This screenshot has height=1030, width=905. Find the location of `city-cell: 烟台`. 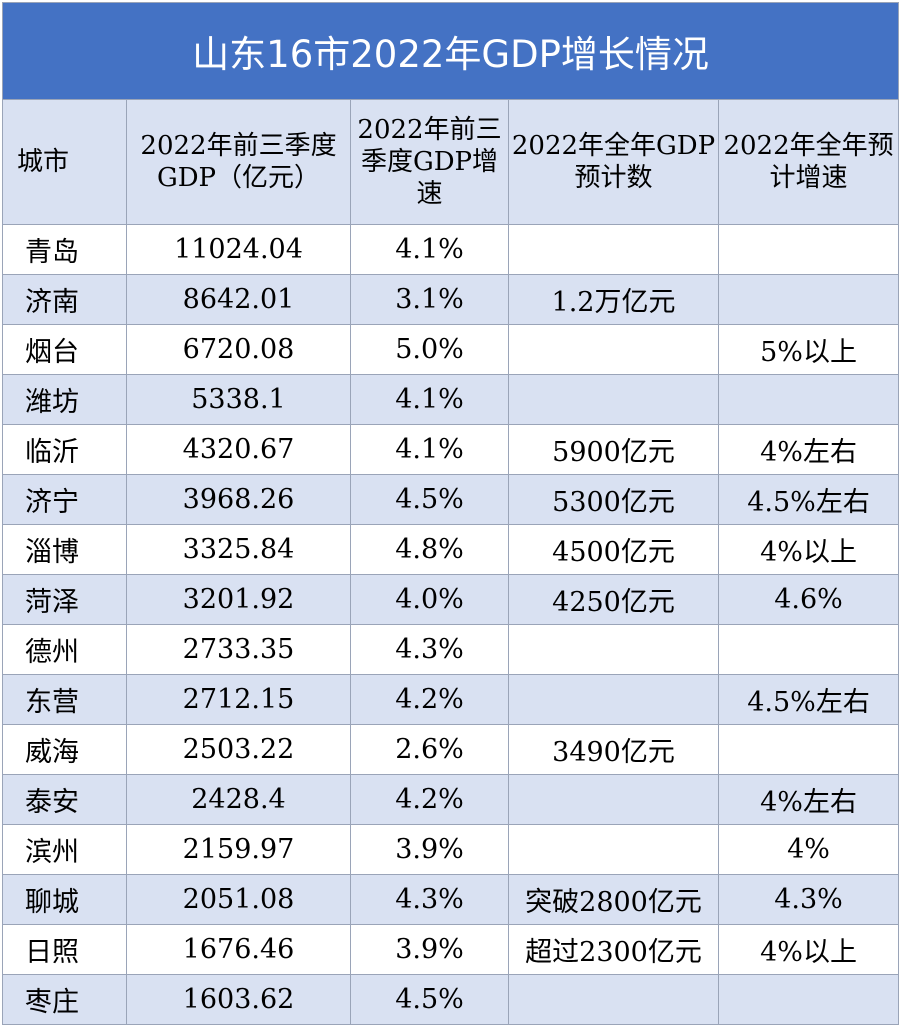

city-cell: 烟台 is located at coordinates (64, 349).